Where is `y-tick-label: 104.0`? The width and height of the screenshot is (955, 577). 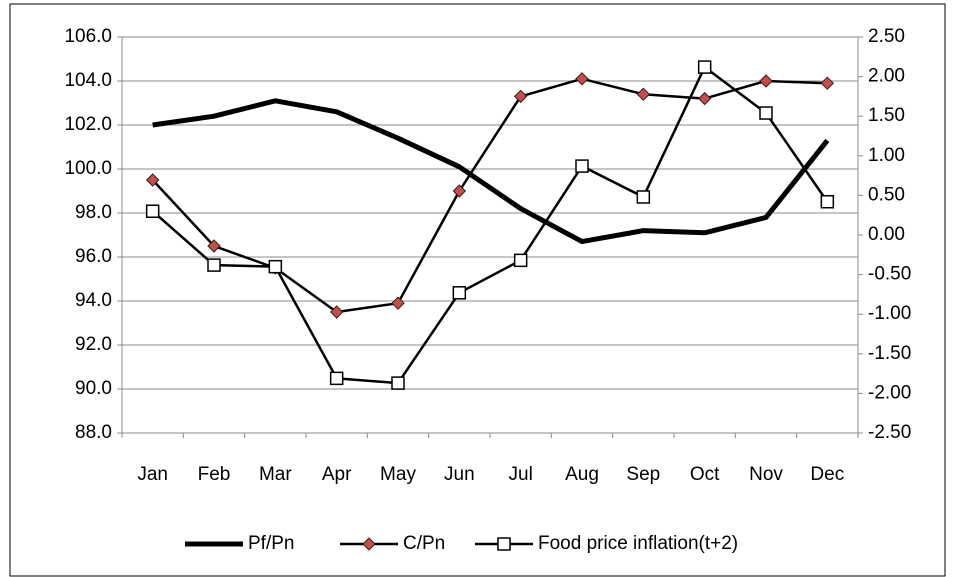 y-tick-label: 104.0 is located at coordinates (88, 80).